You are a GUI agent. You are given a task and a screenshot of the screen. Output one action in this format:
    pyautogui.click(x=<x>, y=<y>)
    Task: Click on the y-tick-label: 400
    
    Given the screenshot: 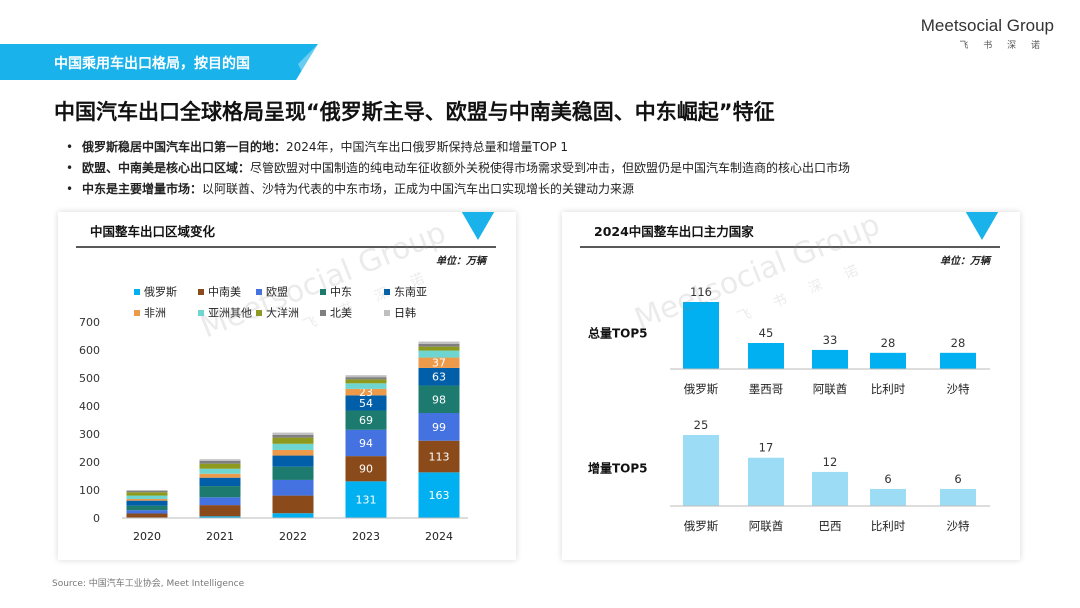 What is the action you would take?
    pyautogui.click(x=89, y=406)
    